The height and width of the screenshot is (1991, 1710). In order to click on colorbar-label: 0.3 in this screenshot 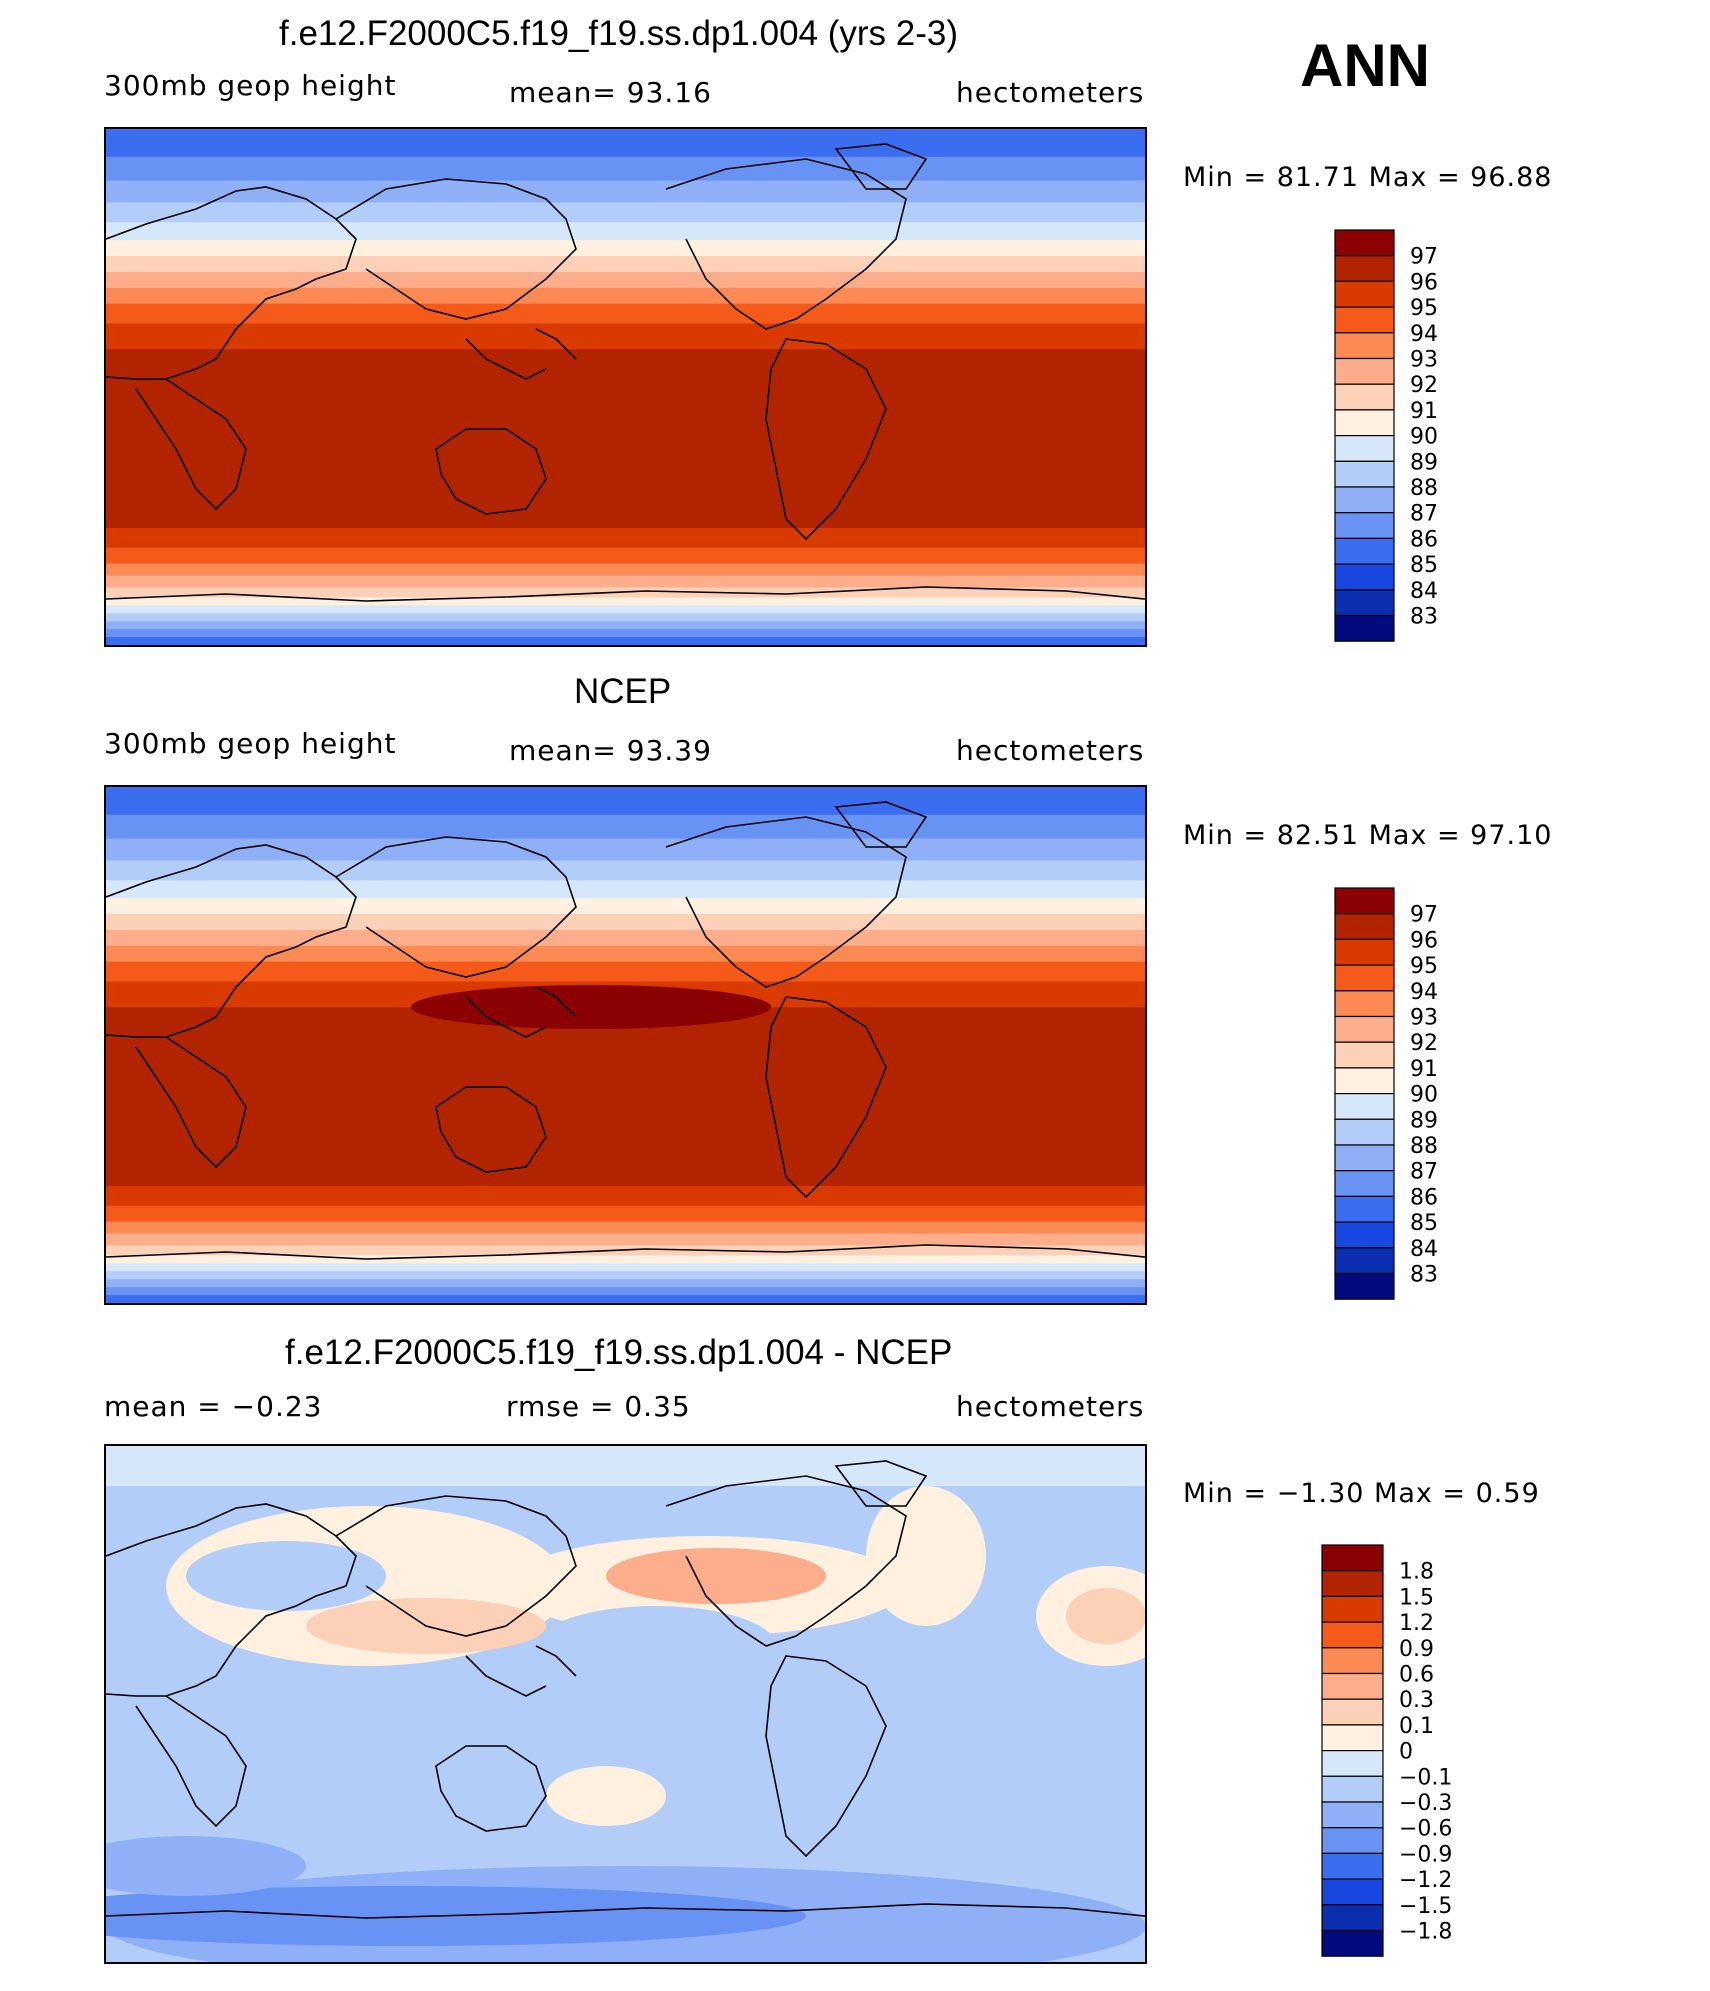, I will do `click(1416, 1700)`.